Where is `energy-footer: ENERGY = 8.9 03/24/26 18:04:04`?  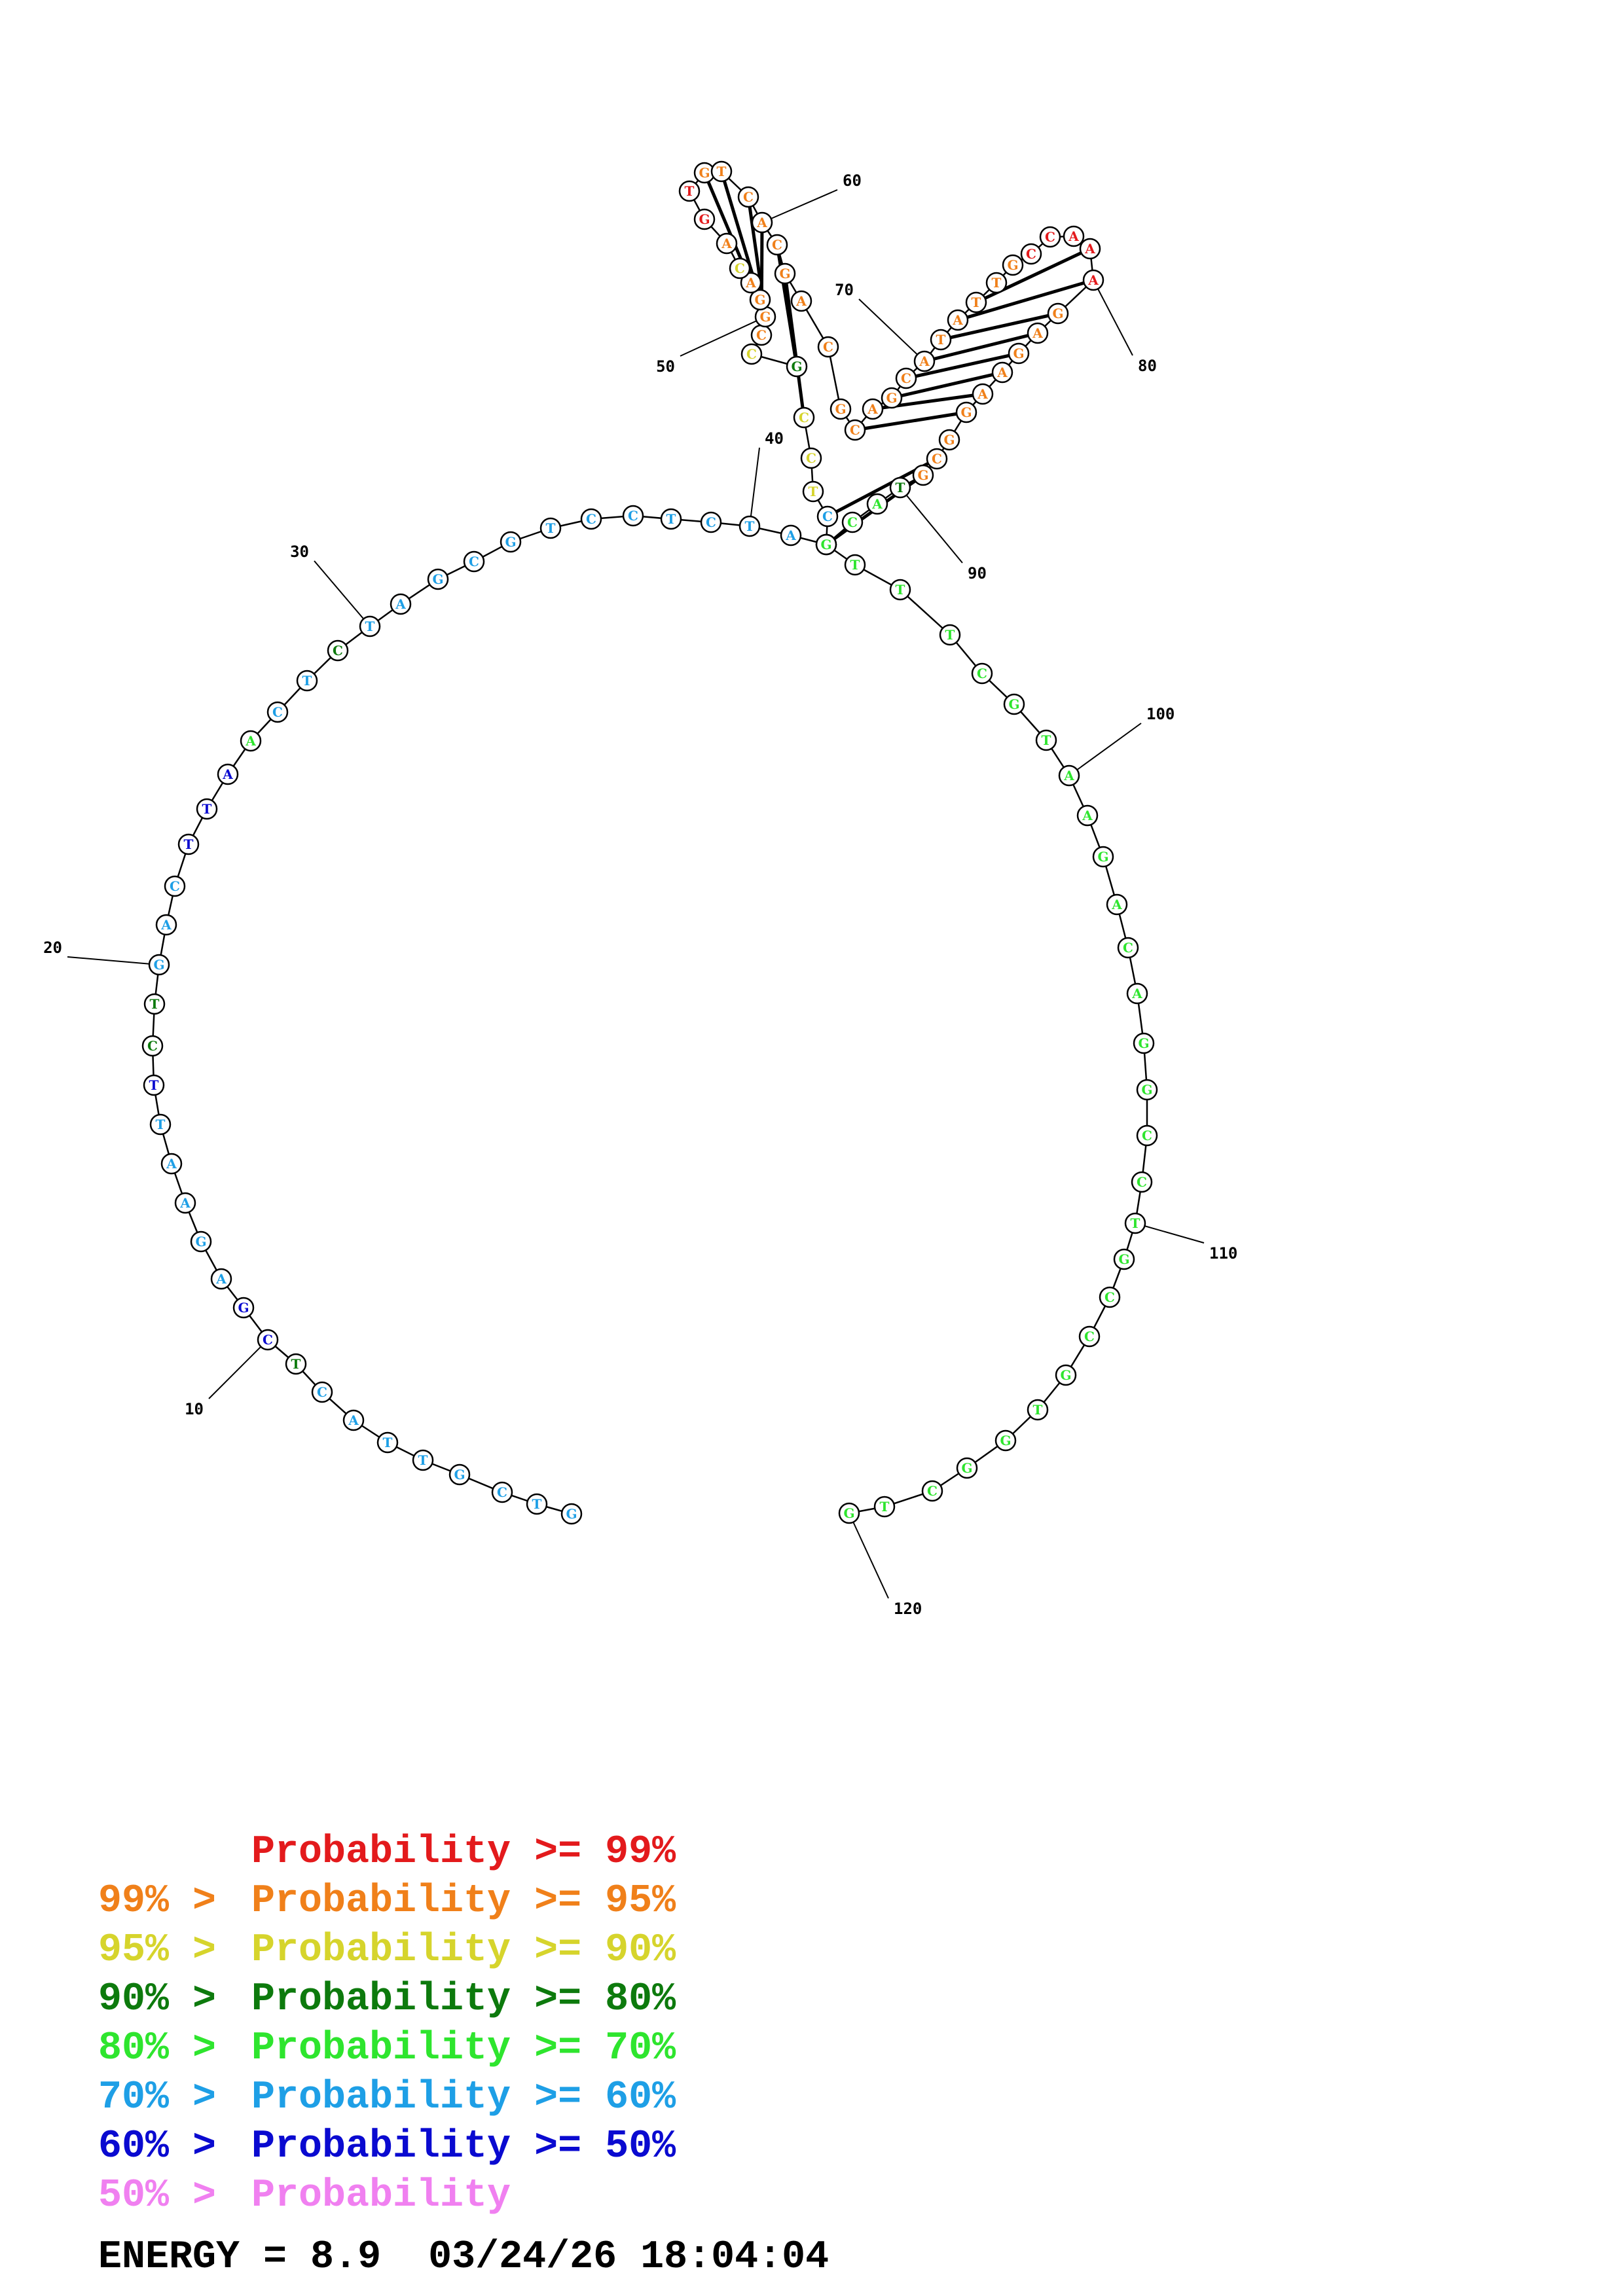
energy-footer: ENERGY = 8.9 03/24/26 18:04:04 is located at coordinates (464, 2257).